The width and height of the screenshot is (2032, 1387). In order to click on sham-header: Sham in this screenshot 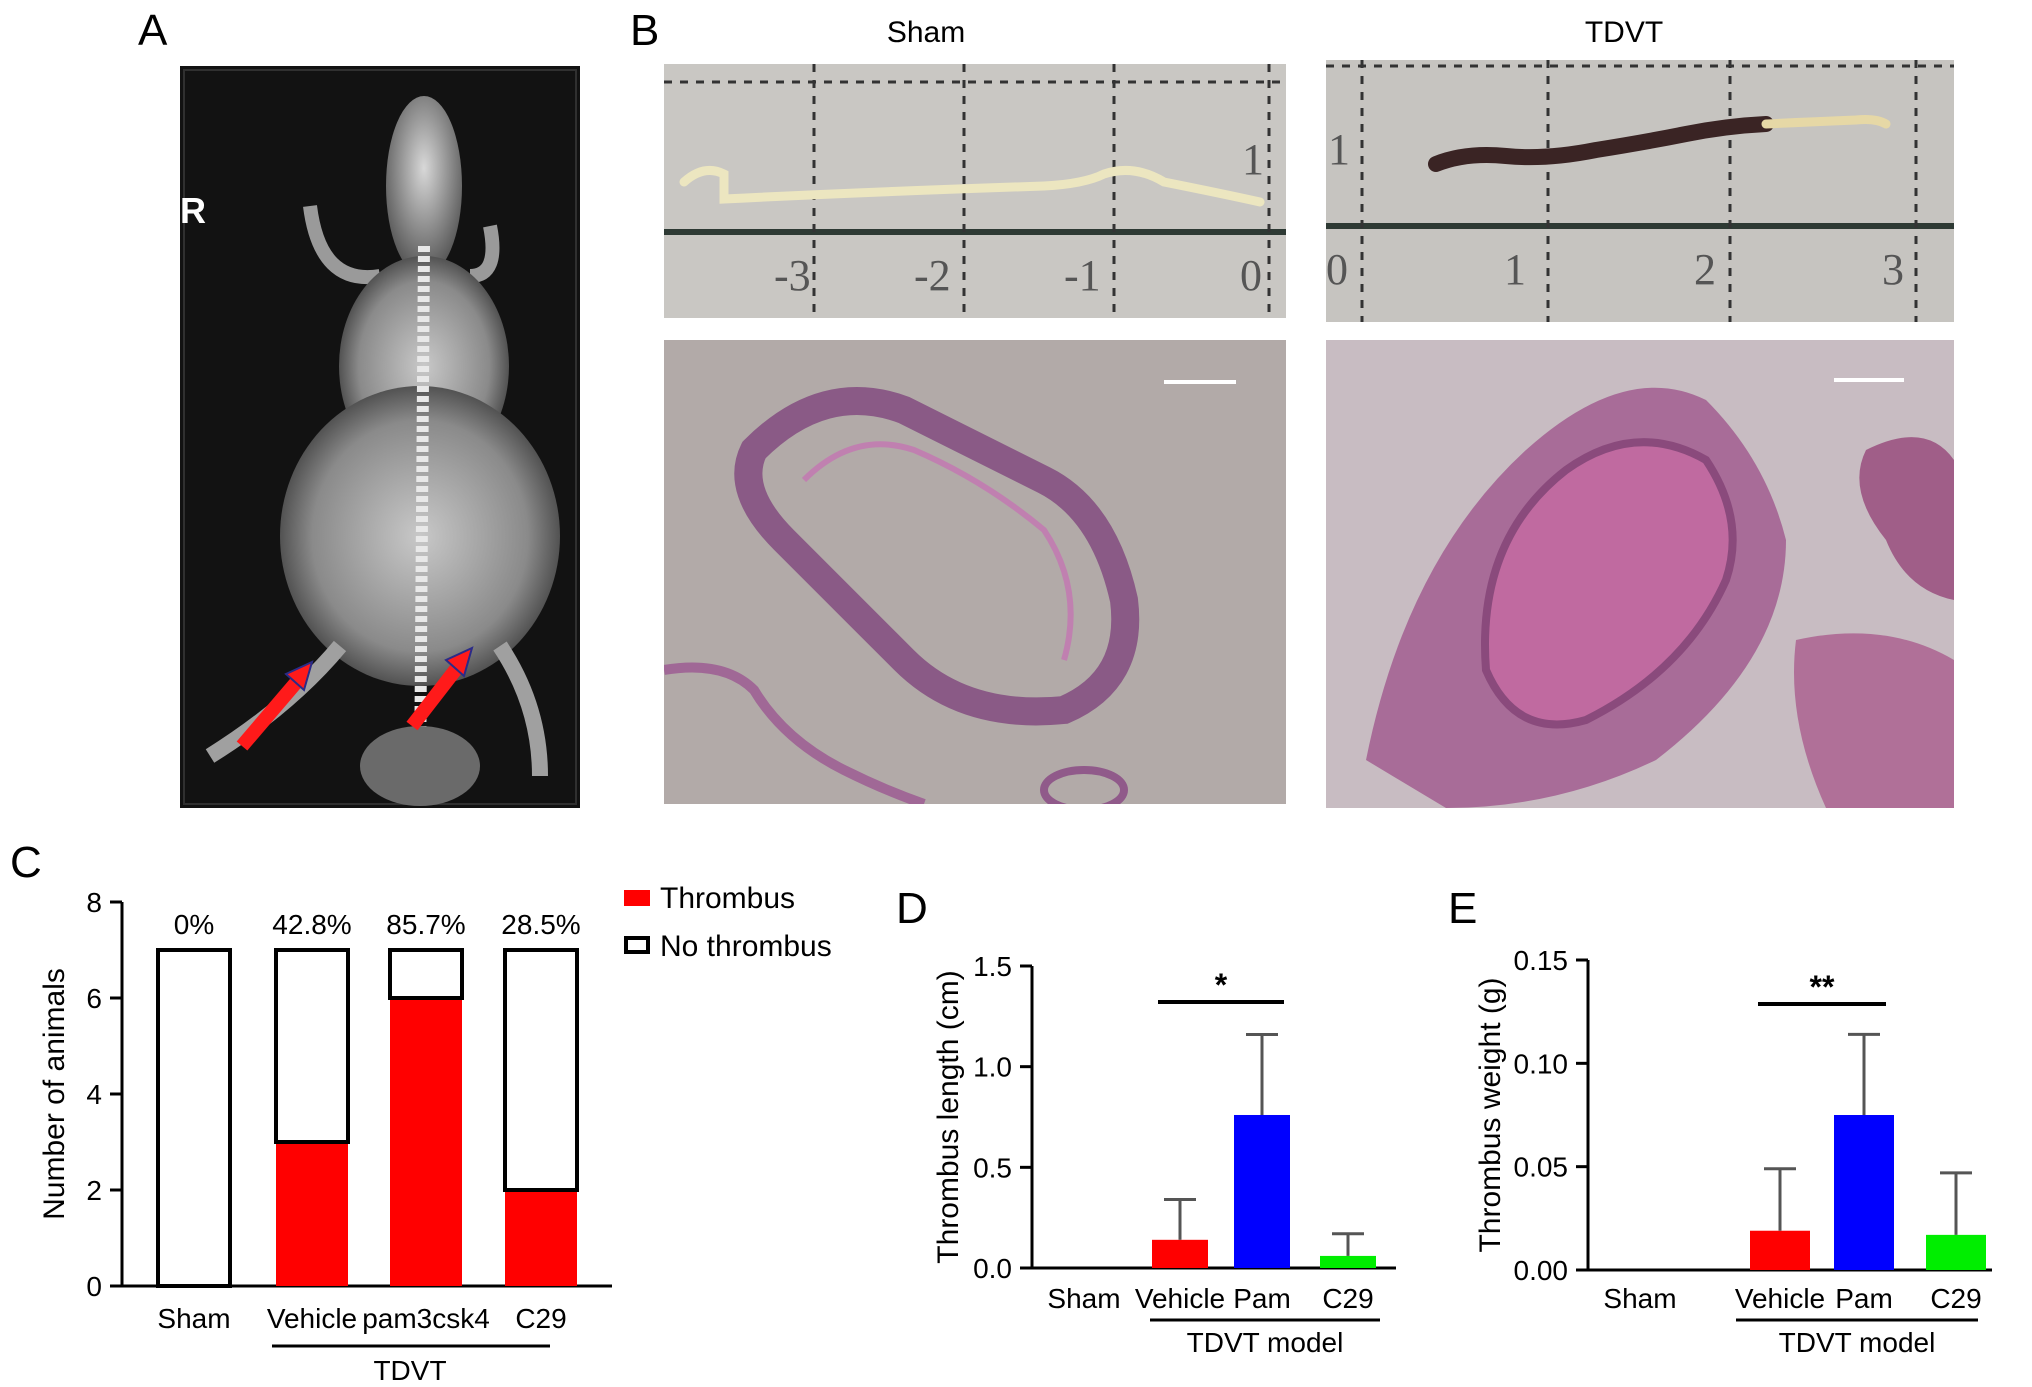, I will do `click(926, 32)`.